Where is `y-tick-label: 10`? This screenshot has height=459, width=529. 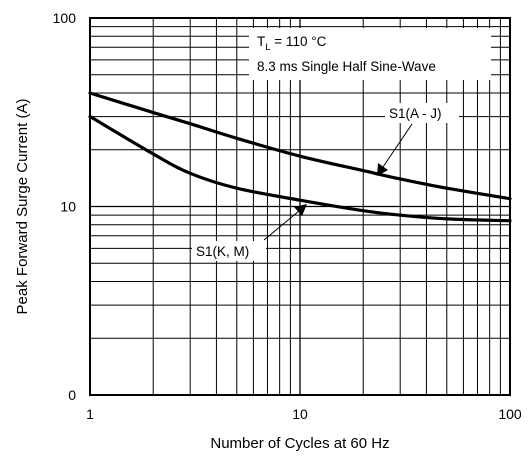
y-tick-label: 10 is located at coordinates (68, 207).